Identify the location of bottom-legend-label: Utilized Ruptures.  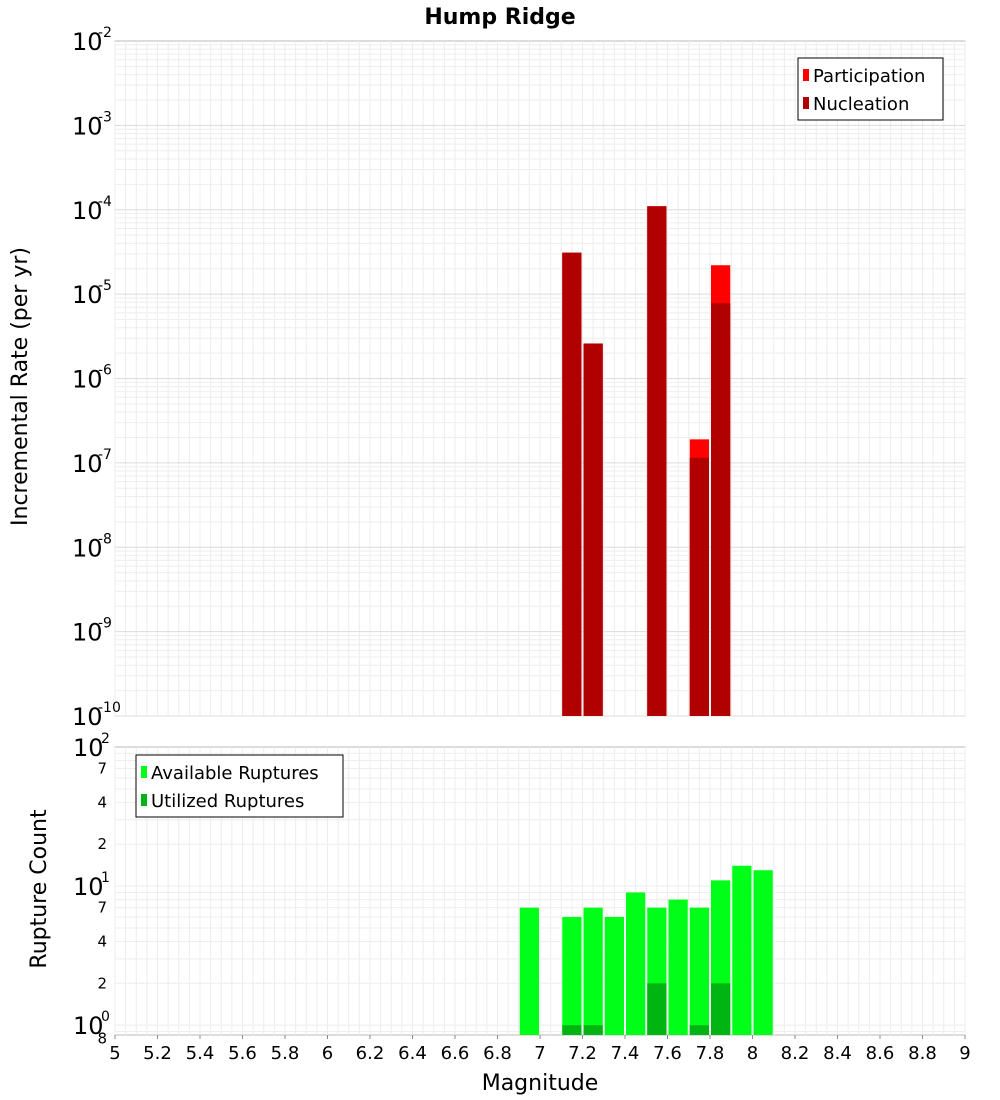
(227, 801).